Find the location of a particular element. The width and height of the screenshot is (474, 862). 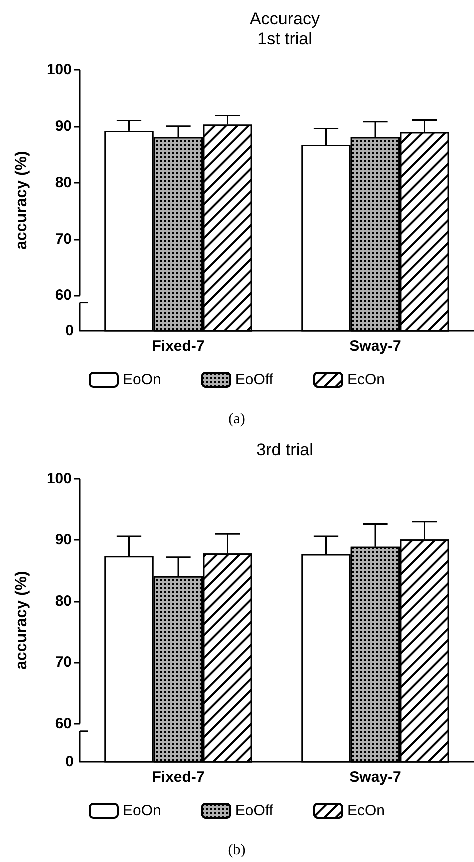

chart-title: Accuracy 1st trial is located at coordinates (285, 29).